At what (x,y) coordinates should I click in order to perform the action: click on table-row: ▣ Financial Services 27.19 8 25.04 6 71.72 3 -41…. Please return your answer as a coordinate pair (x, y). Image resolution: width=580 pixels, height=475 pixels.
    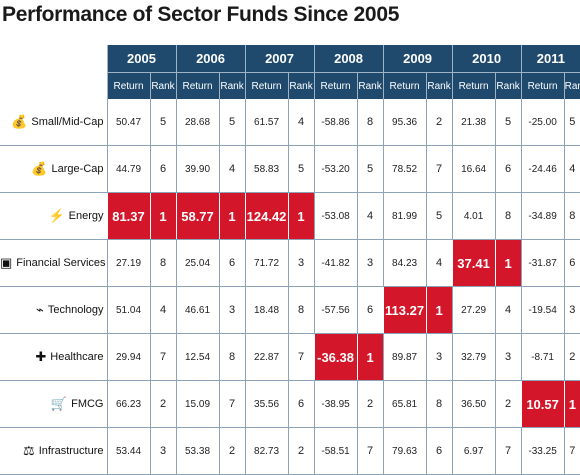
    Looking at the image, I should click on (290, 263).